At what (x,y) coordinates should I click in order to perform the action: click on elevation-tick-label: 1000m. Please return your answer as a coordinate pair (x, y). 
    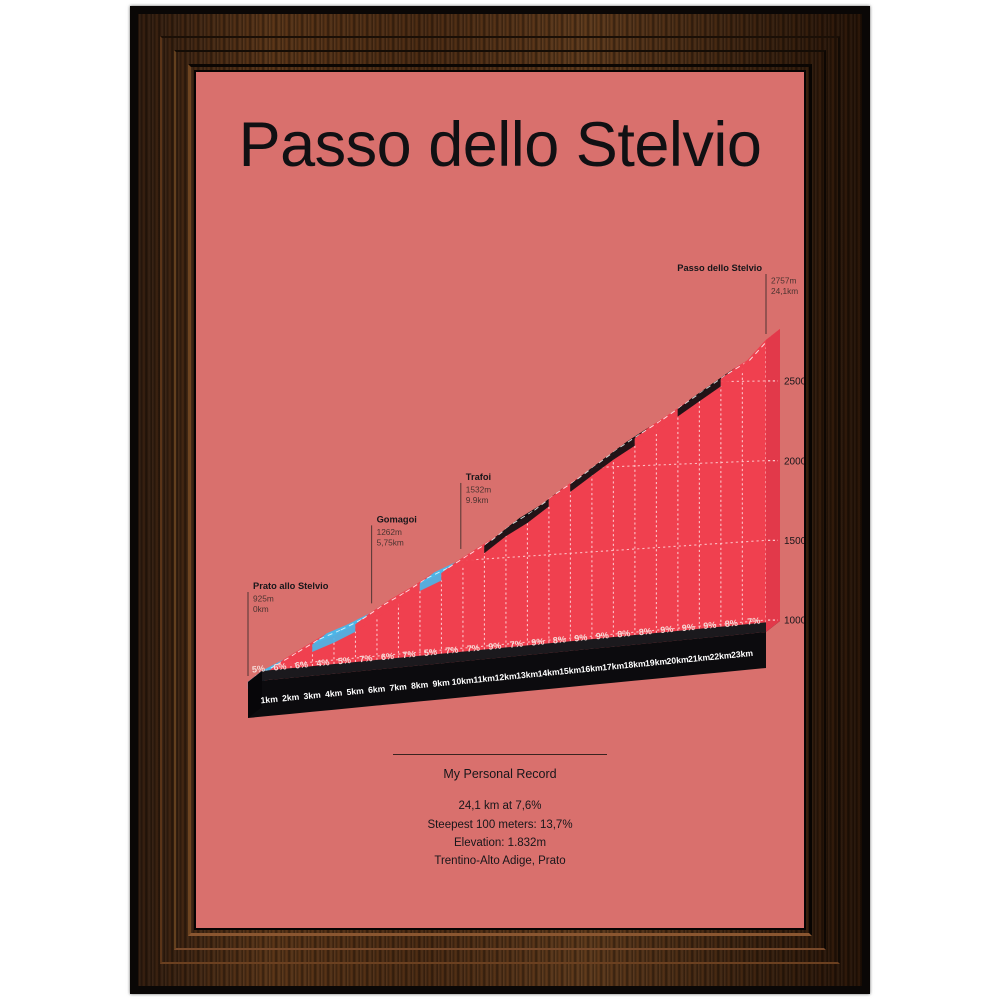
    Looking at the image, I should click on (794, 621).